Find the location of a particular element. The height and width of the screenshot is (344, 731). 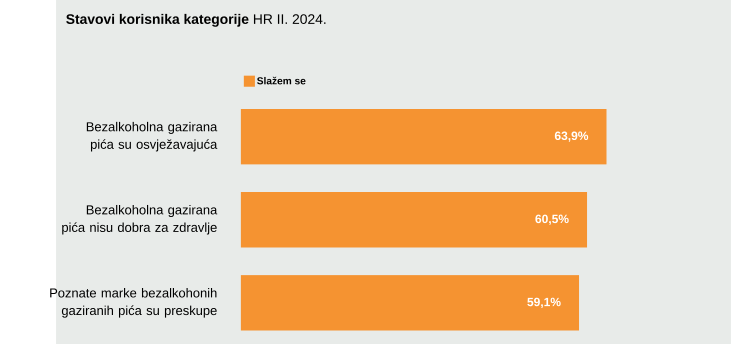

y-tick-label: Bezalkoholna gazirana pića su osvježavajuća is located at coordinates (152, 137).